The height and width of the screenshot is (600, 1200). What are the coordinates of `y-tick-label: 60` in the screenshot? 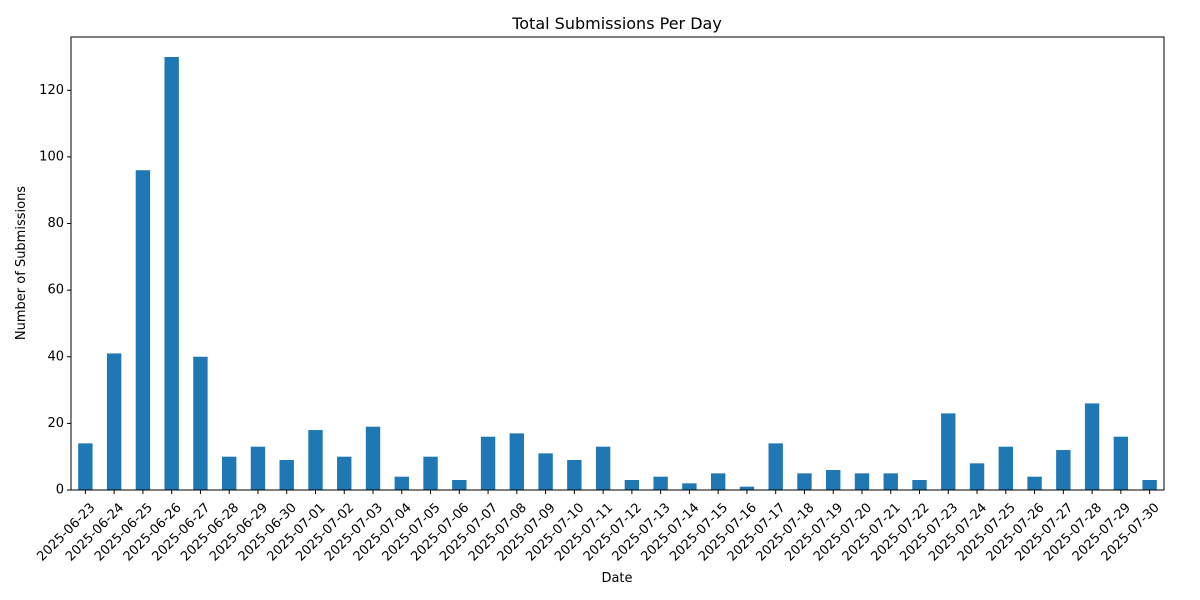 It's located at (55, 290).